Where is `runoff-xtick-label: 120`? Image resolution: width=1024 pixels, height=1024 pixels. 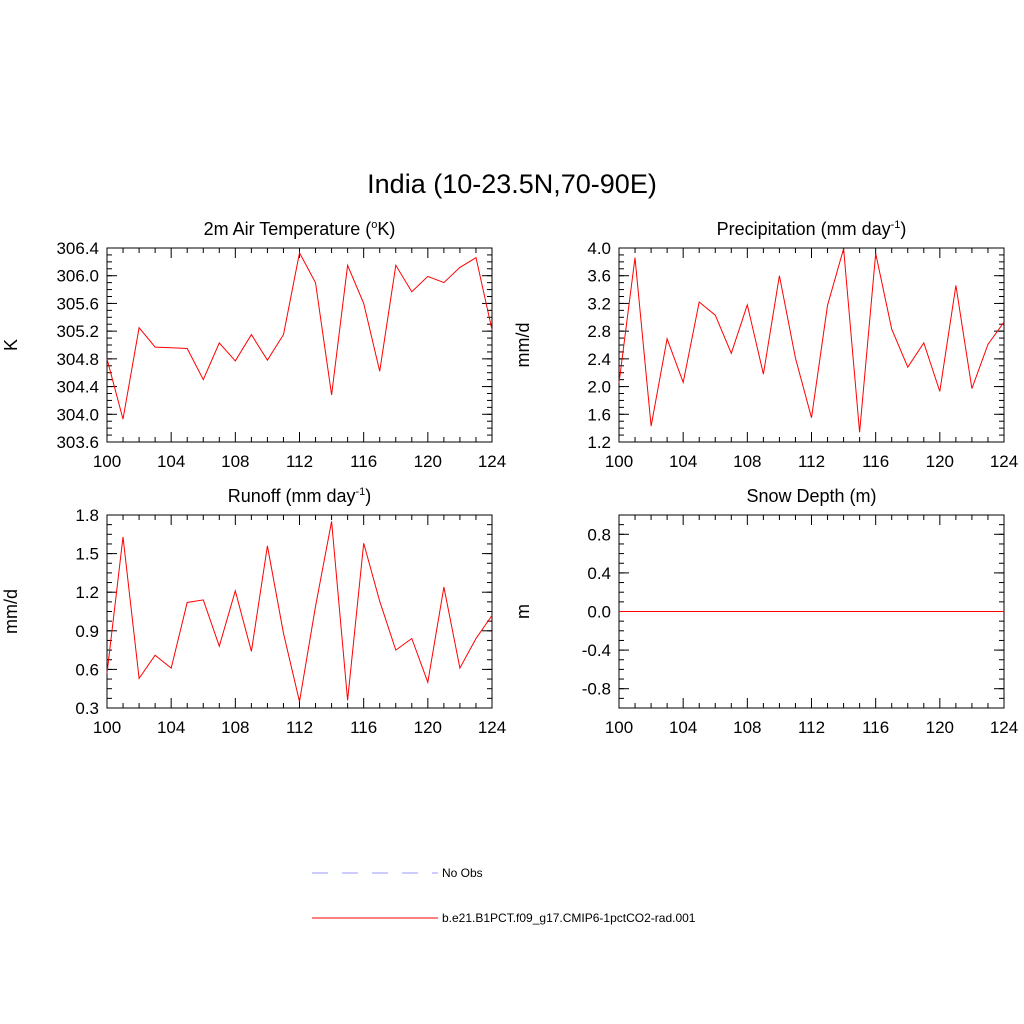
runoff-xtick-label: 120 is located at coordinates (428, 727).